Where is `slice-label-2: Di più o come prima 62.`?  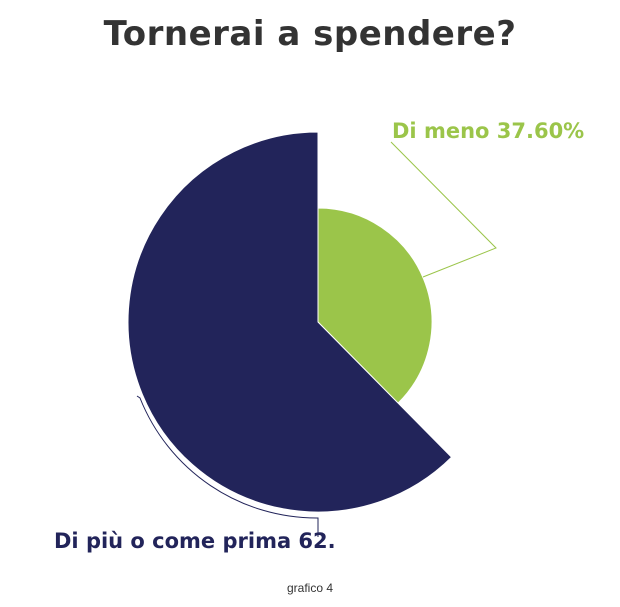 slice-label-2: Di più o come prima 62. is located at coordinates (195, 541).